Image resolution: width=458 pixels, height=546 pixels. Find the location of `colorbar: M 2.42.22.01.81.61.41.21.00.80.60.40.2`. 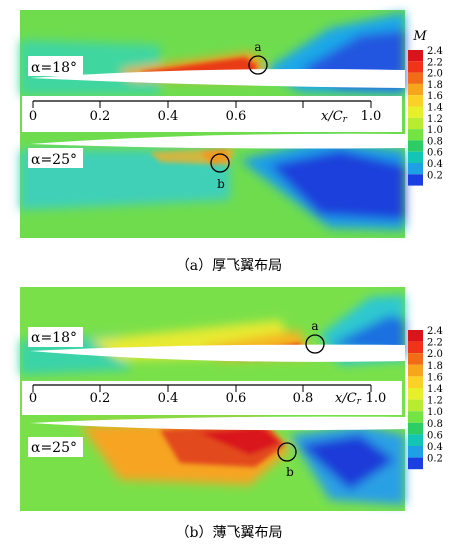

colorbar: M 2.42.22.01.81.61.41.21.00.80.60.40.2 is located at coordinates (425, 107).